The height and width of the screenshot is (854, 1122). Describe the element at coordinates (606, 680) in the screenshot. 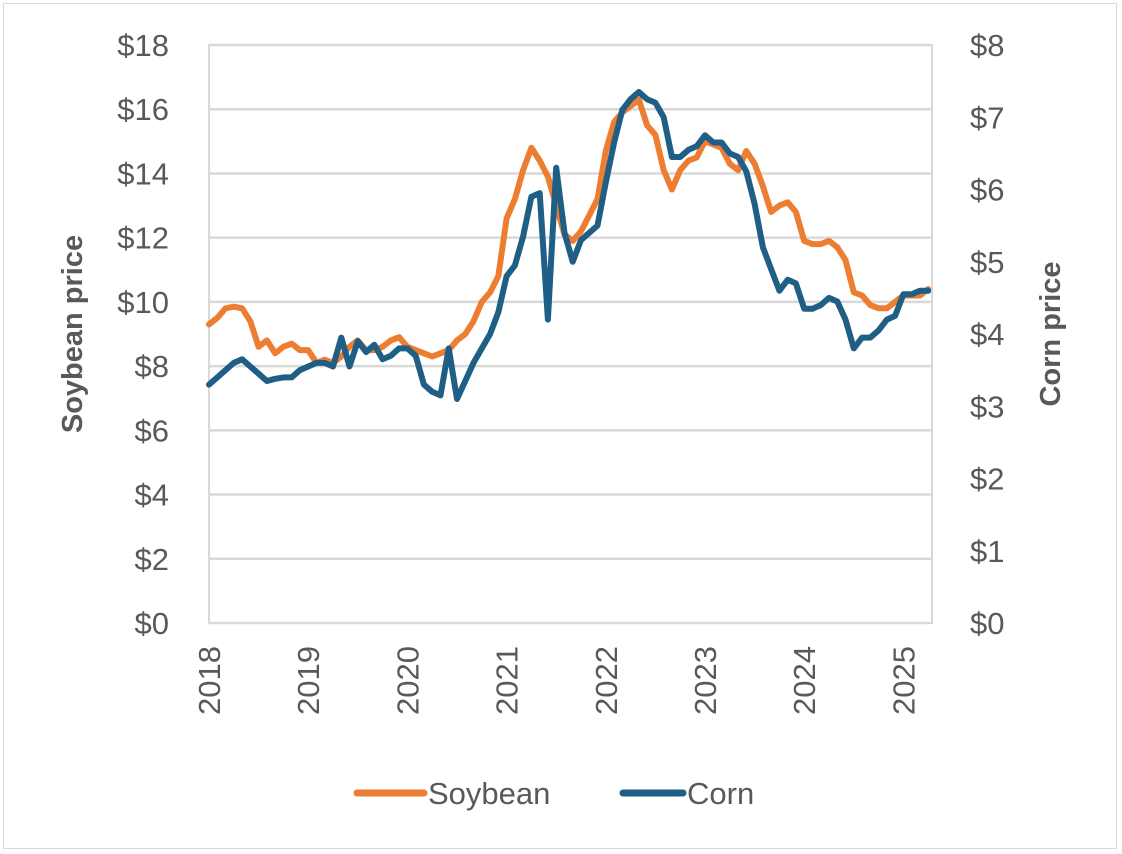

I see `x-axis-tick-label: 2022` at that location.